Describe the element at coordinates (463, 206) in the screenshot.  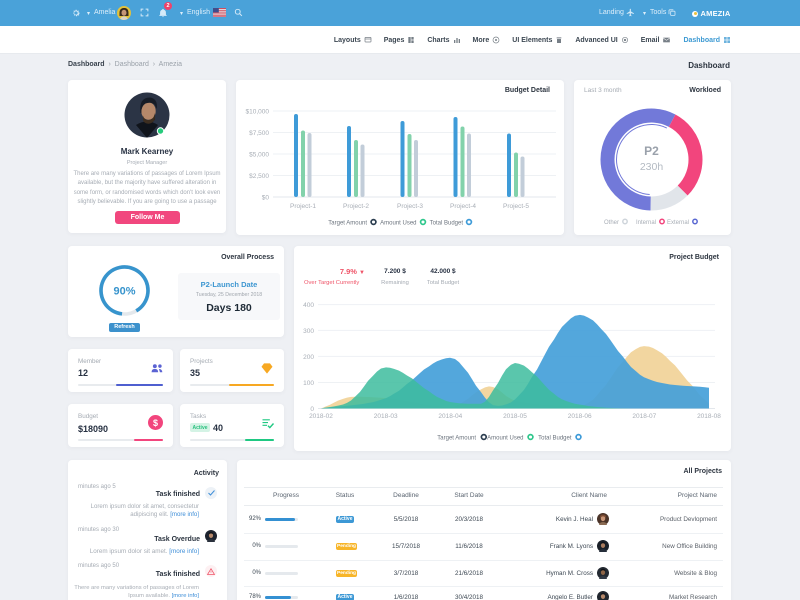
I see `svg-text: Project-4` at that location.